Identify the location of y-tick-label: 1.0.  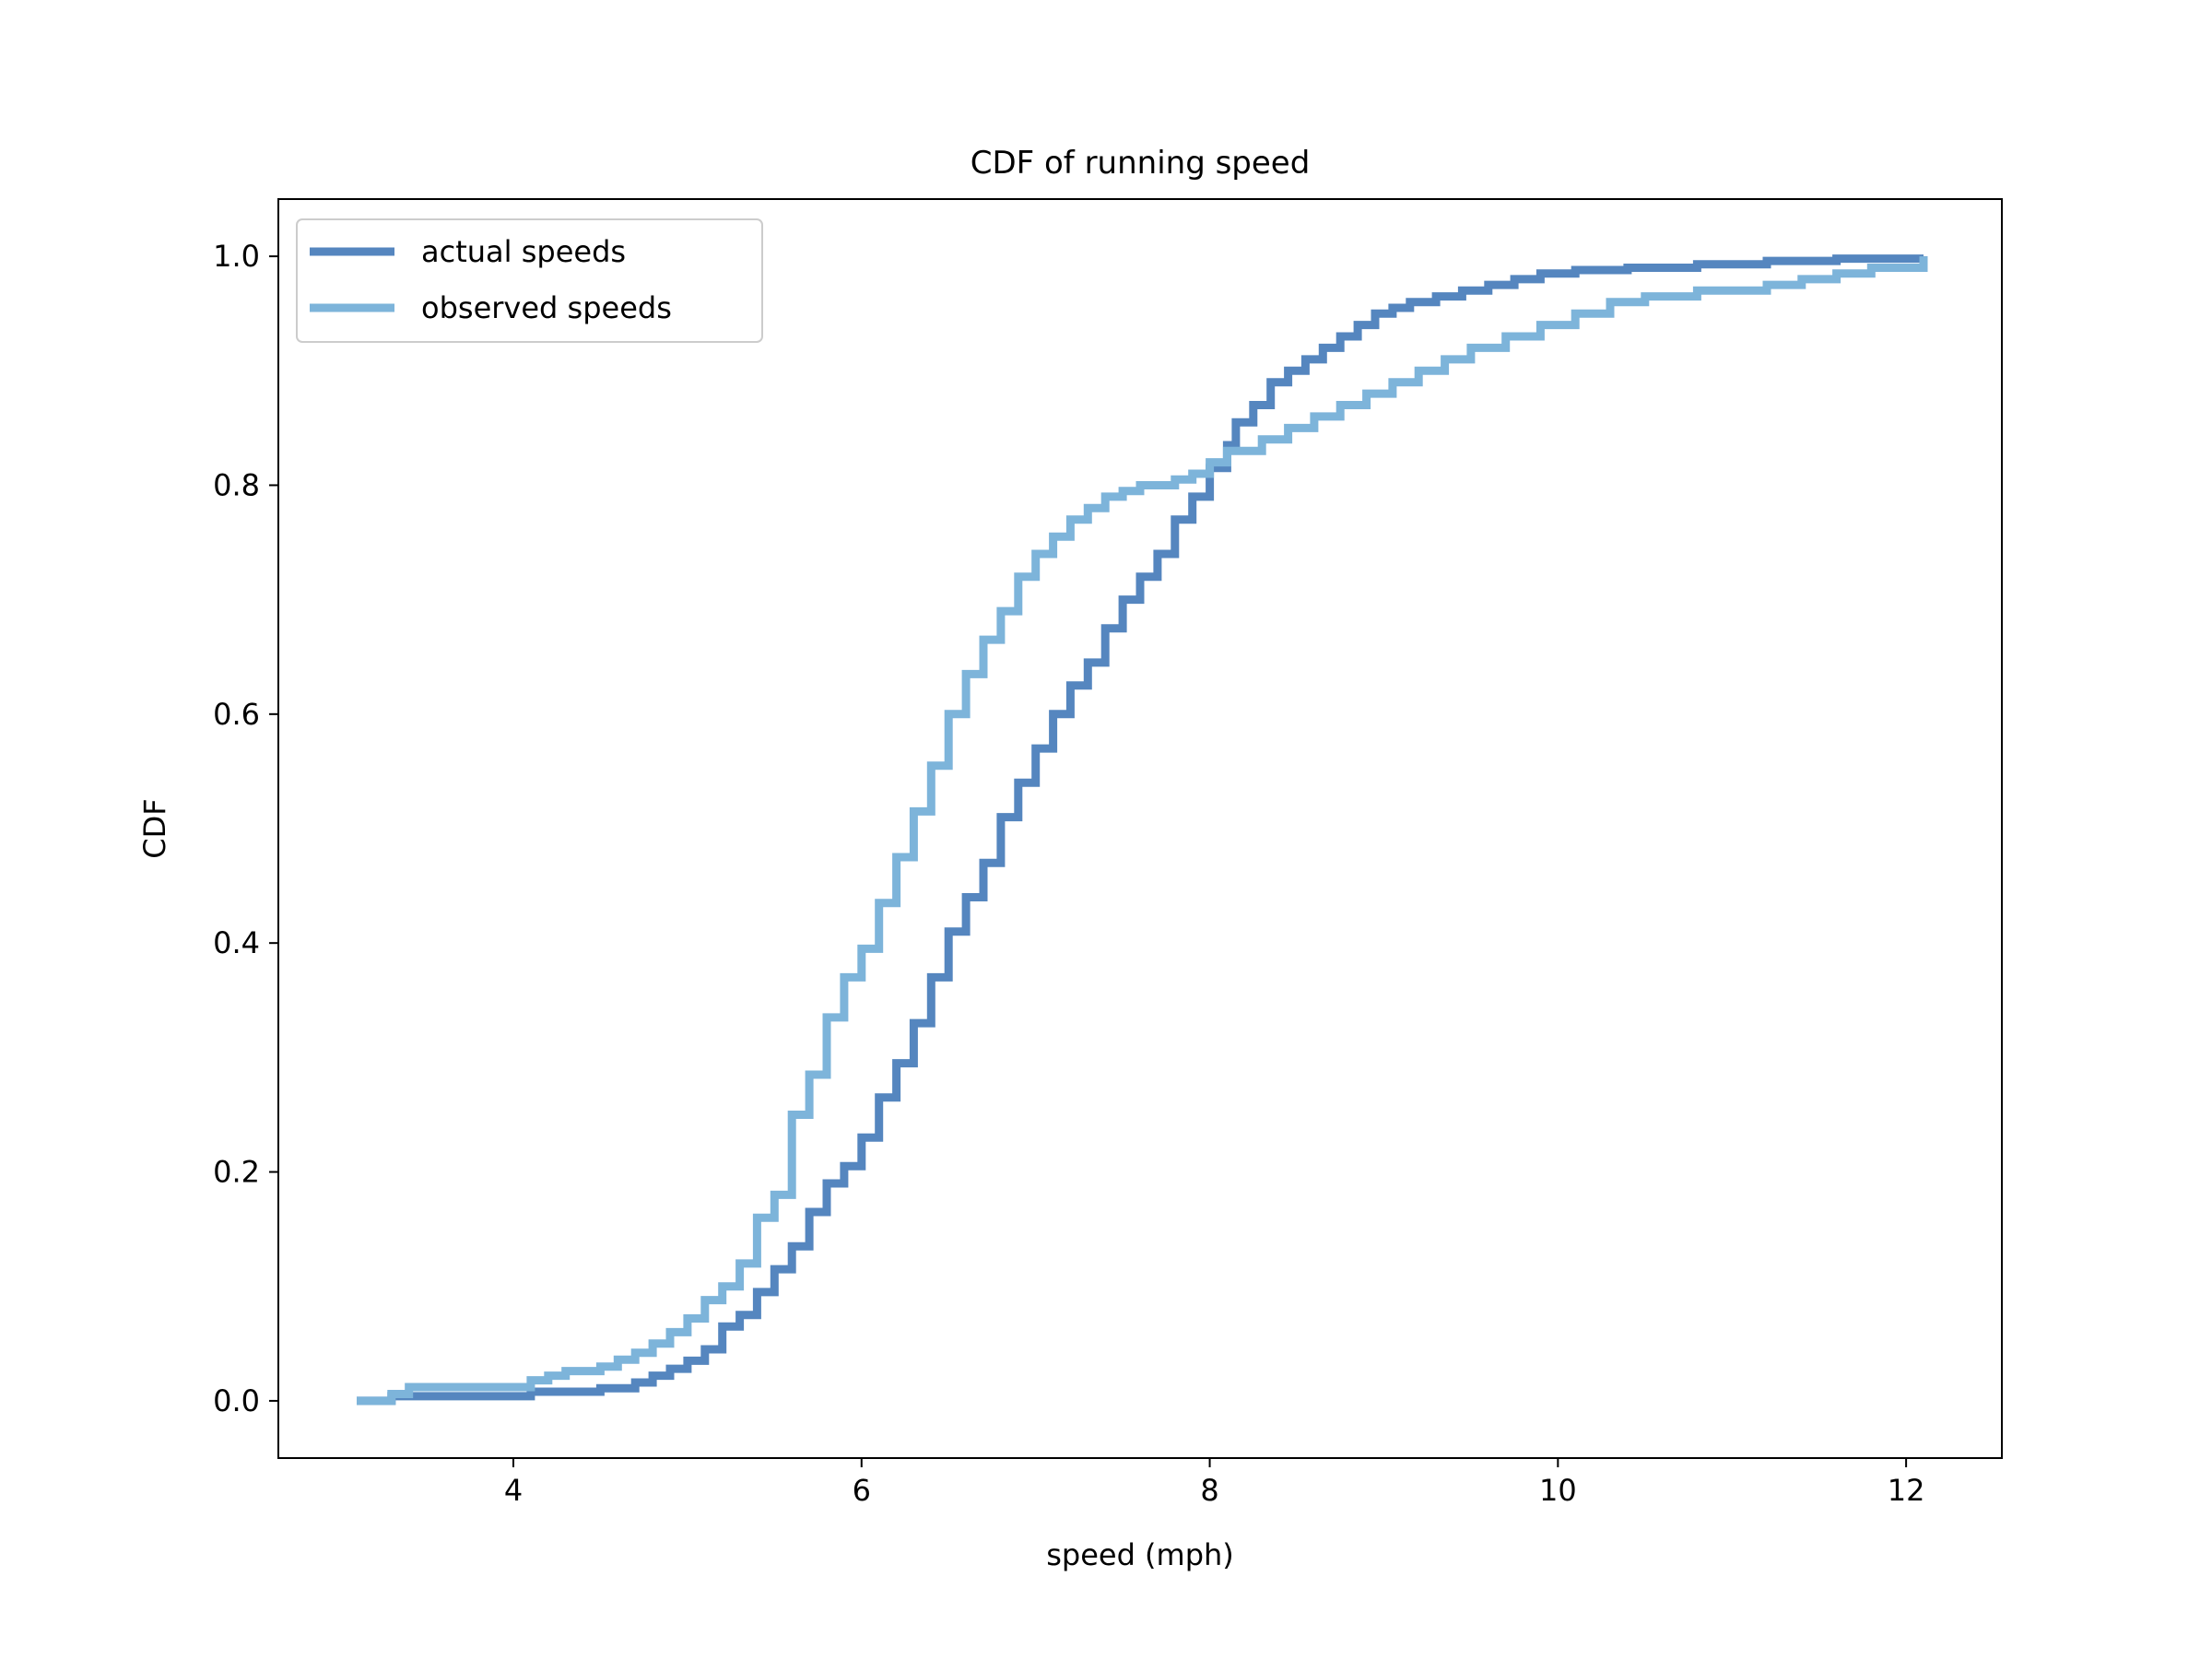
(236, 256).